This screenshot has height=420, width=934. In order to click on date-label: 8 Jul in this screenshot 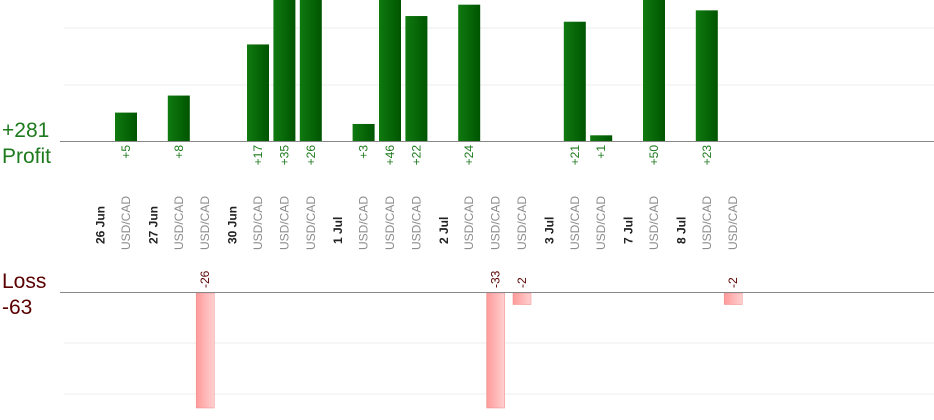, I will do `click(681, 230)`.